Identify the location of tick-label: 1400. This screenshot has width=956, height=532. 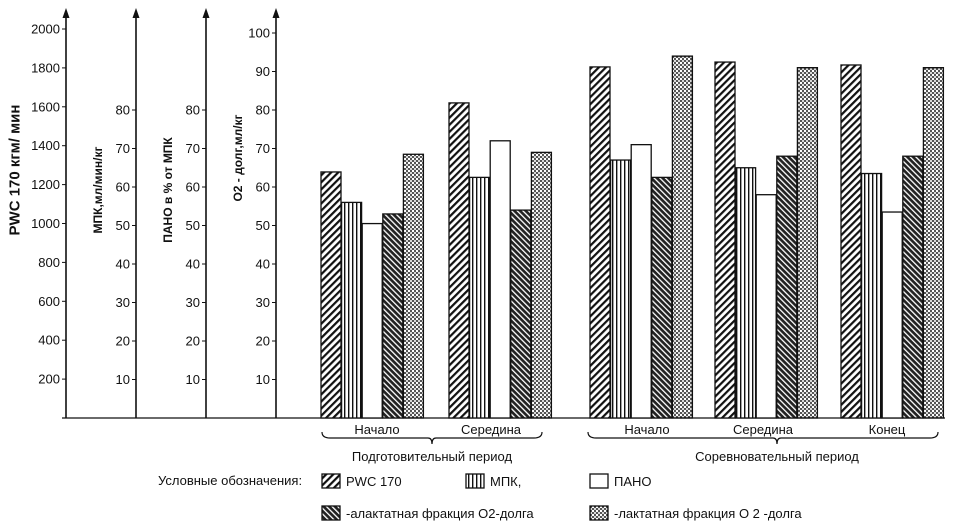
(45, 145).